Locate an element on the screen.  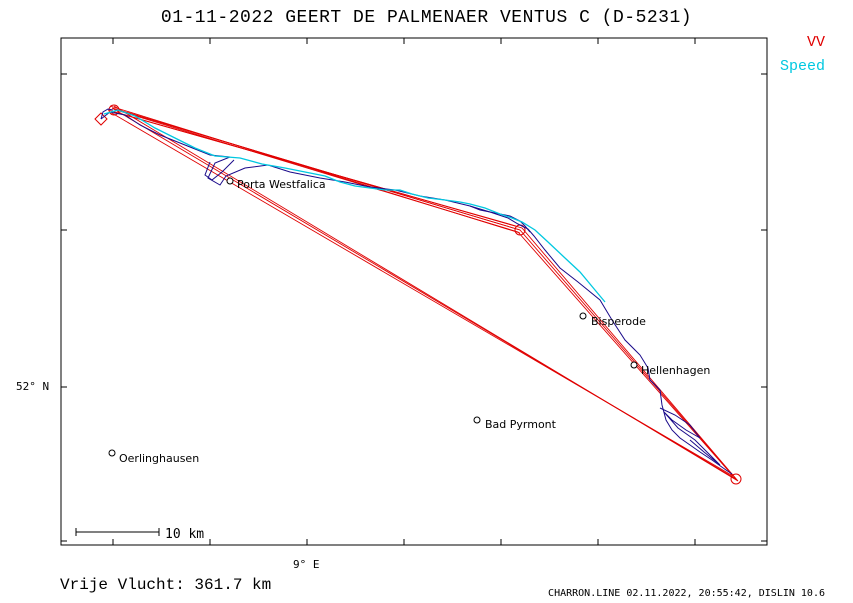
place-label: Oerlinghausen is located at coordinates (159, 458).